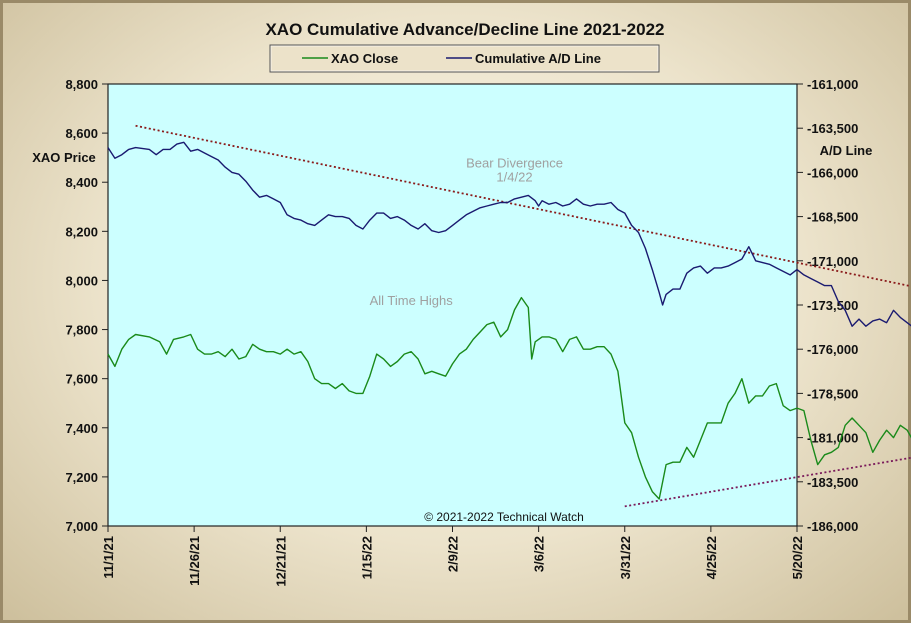  Describe the element at coordinates (194, 561) in the screenshot. I see `x-axis-tick-label: 11/26/21` at that location.